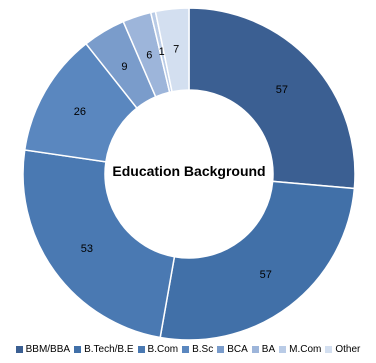  I want to click on legend-item-m-com: M.Com, so click(300, 349).